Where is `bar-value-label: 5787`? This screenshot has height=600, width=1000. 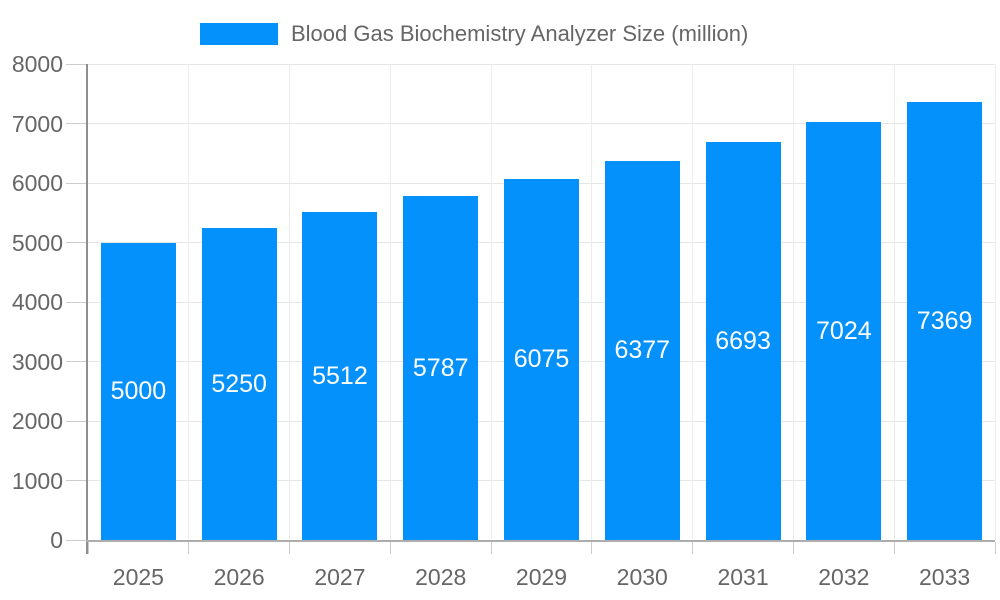 bar-value-label: 5787 is located at coordinates (440, 367).